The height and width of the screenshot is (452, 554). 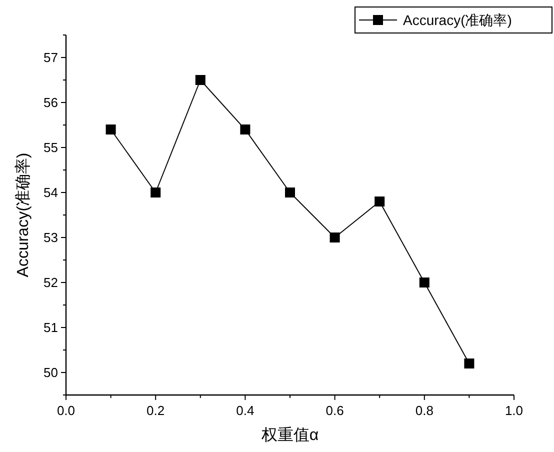 What do you see at coordinates (289, 435) in the screenshot?
I see `x-axis-title: 权重值α` at bounding box center [289, 435].